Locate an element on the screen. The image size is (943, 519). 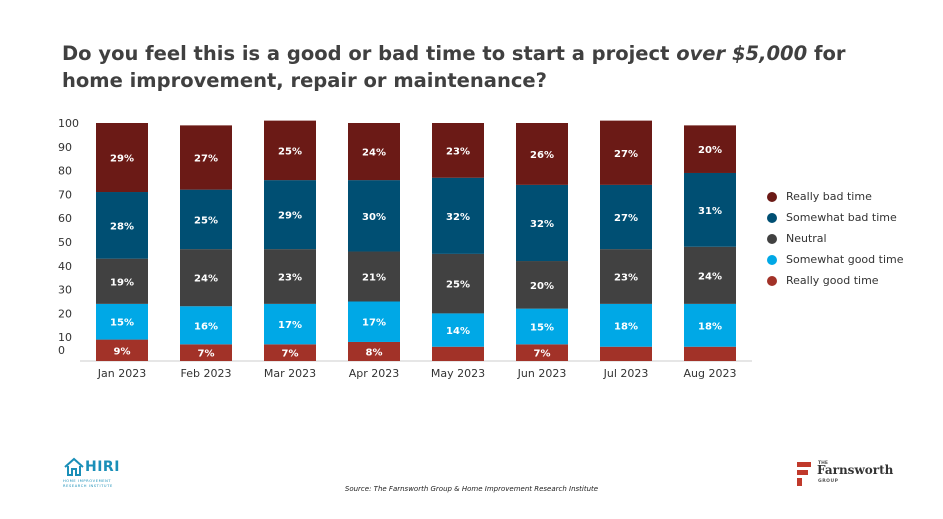
data-label: 7% is located at coordinates (290, 354).